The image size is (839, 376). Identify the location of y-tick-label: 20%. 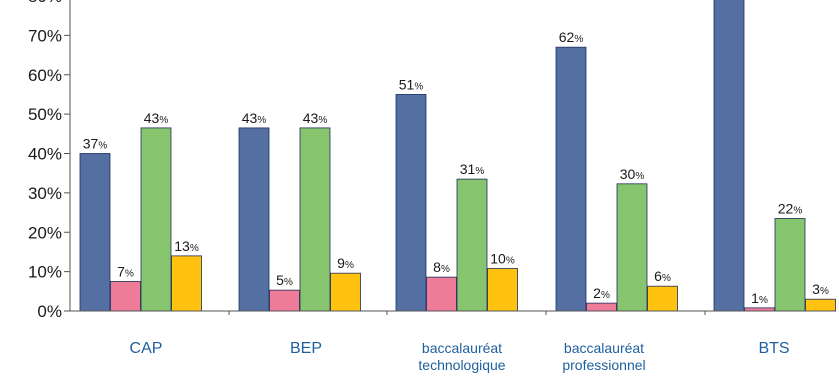
(45, 232).